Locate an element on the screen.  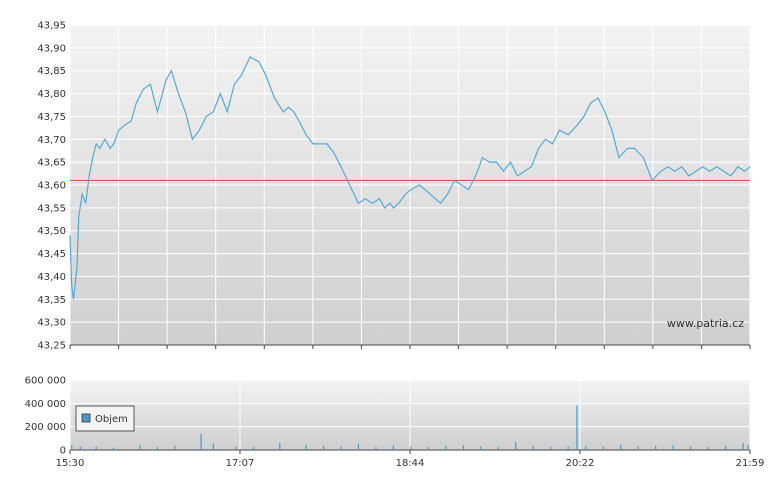
price-y-tick-label: 43,50 is located at coordinates (51, 231).